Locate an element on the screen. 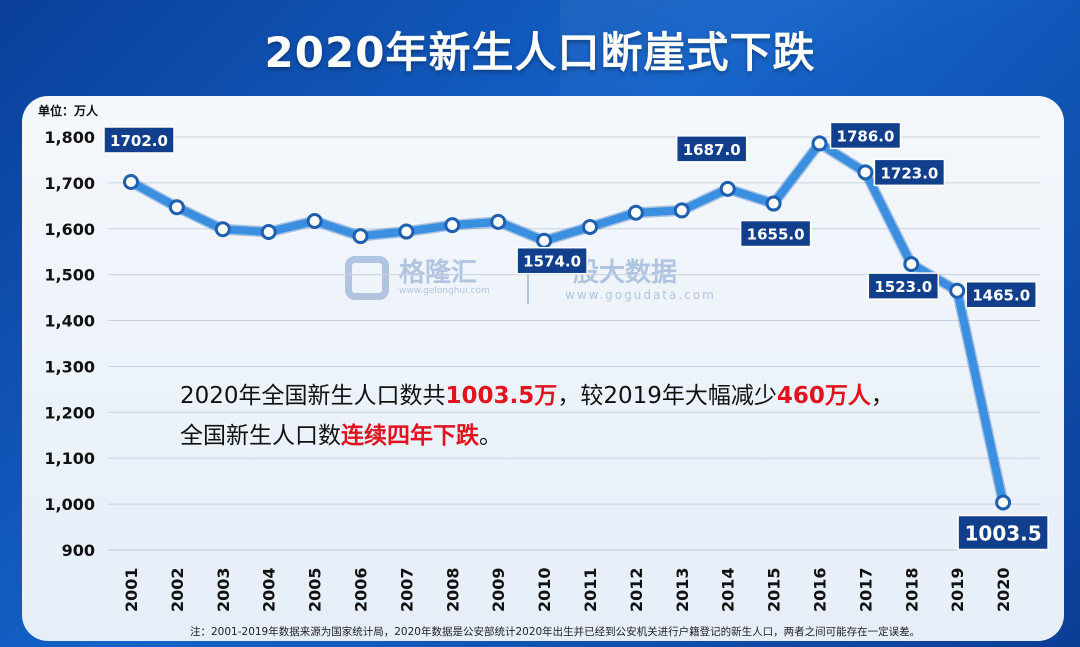  x-tick-label: 2005 is located at coordinates (315, 589).